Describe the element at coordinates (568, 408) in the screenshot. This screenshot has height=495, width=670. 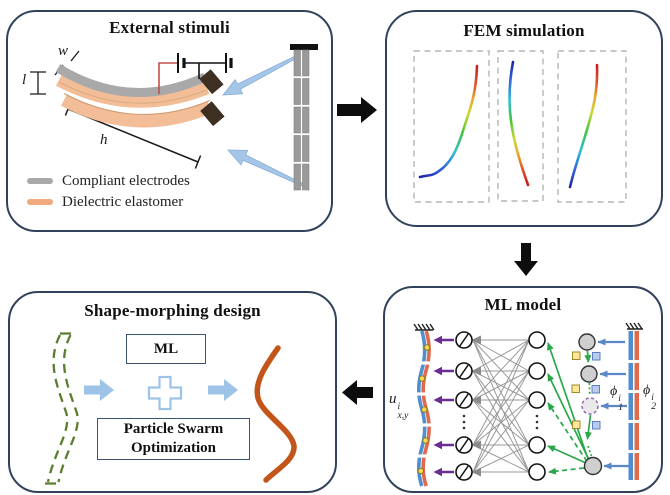
I see `feature-connections` at that location.